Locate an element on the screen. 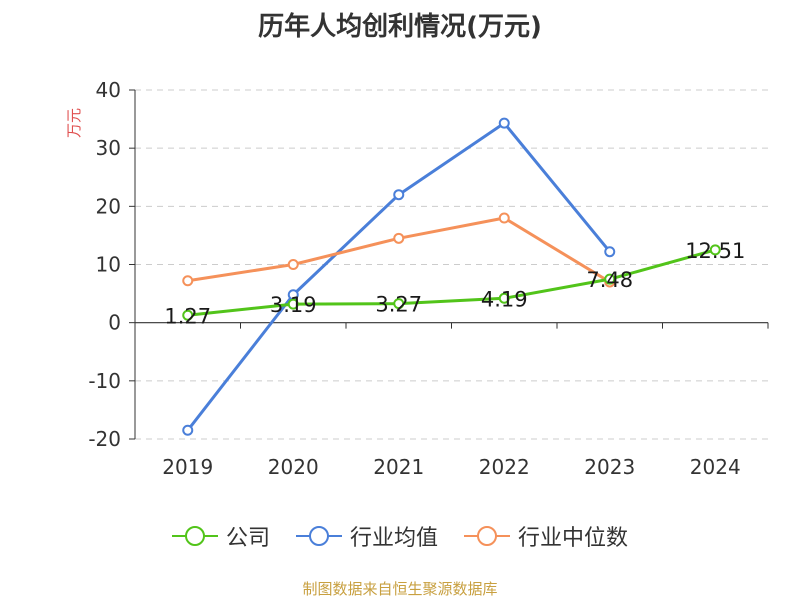  x-tick-label: 2022 is located at coordinates (504, 467).